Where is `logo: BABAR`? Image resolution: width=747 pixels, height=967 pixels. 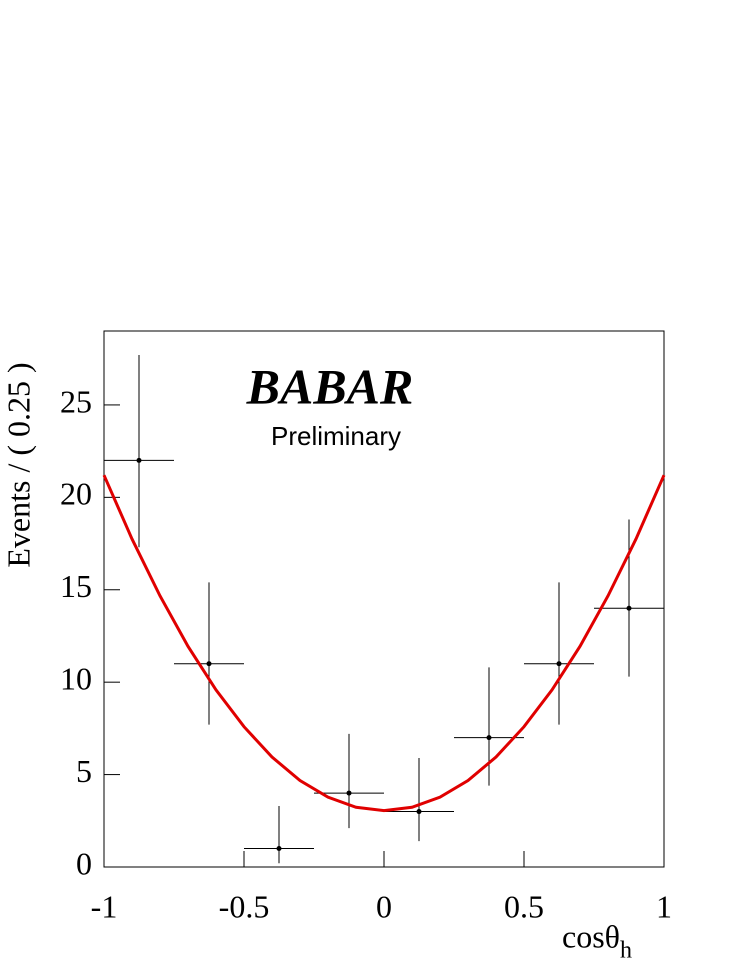 logo: BABAR is located at coordinates (330, 386).